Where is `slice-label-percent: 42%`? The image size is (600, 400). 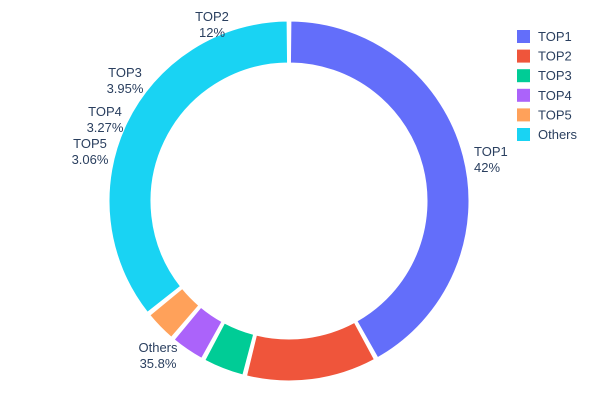 slice-label-percent: 42% is located at coordinates (487, 167).